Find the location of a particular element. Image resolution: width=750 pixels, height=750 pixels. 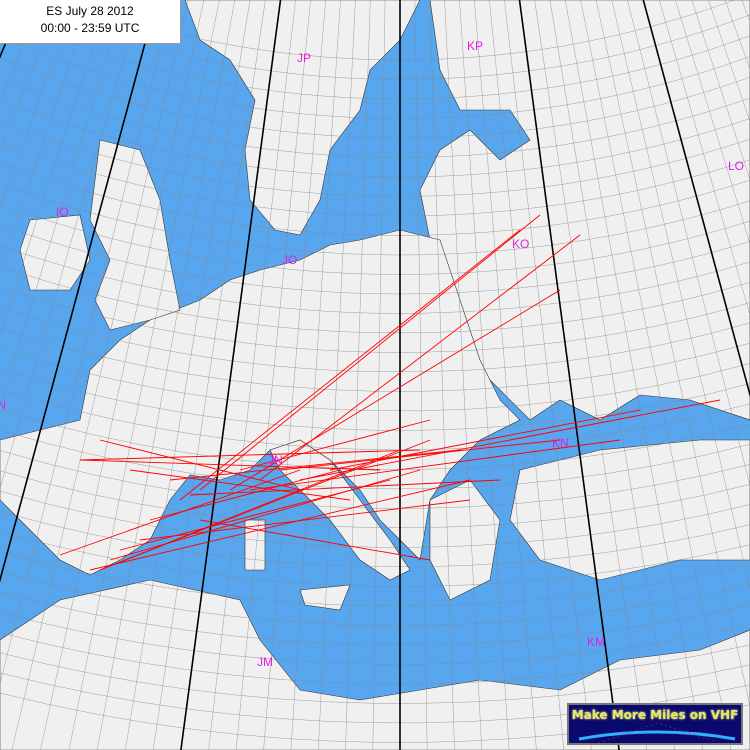

land-sardinia is located at coordinates (255, 545).